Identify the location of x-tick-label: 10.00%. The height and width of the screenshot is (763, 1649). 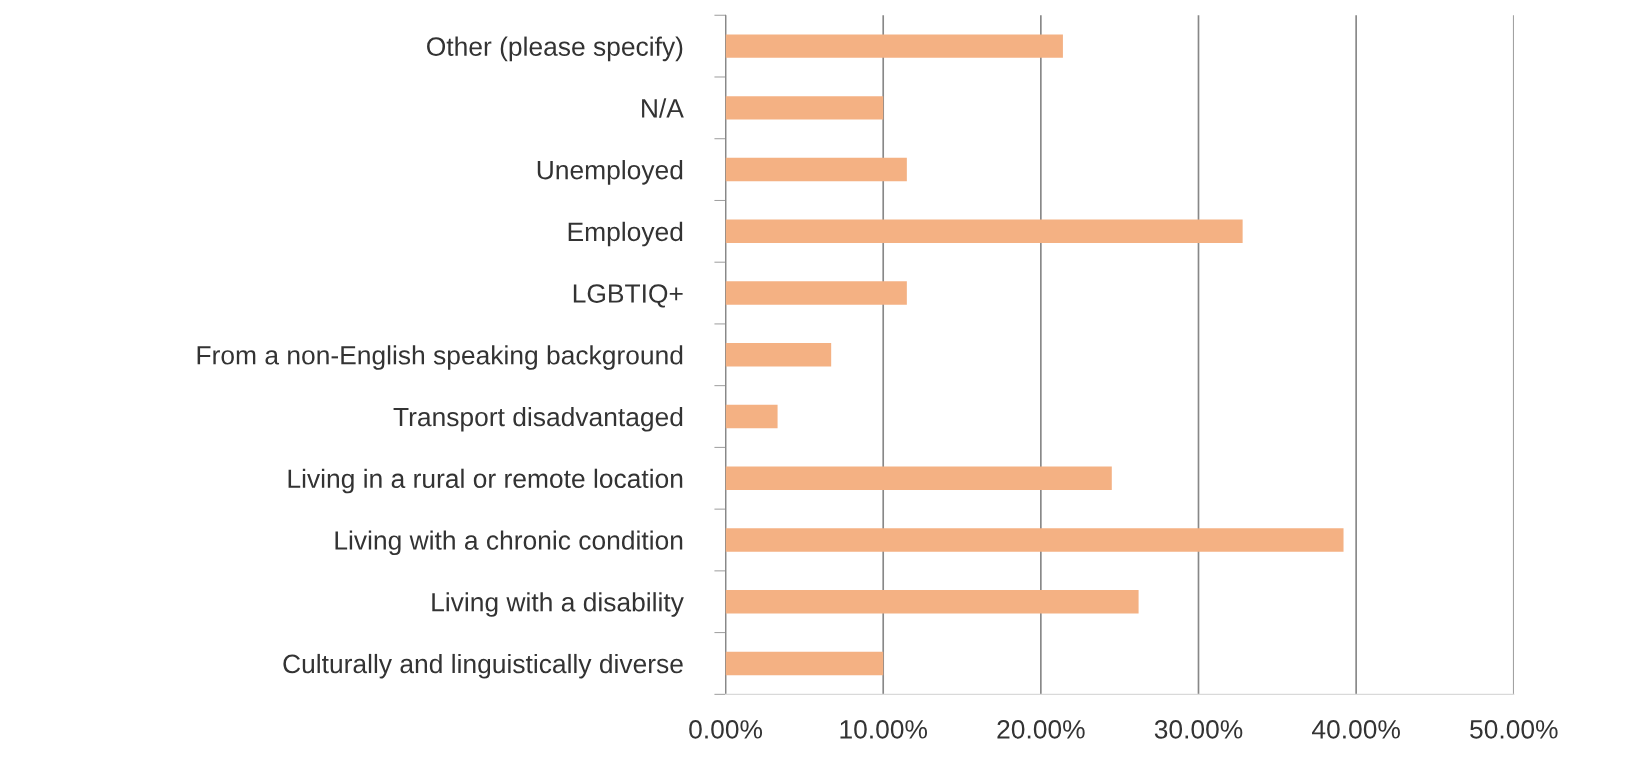
(884, 729).